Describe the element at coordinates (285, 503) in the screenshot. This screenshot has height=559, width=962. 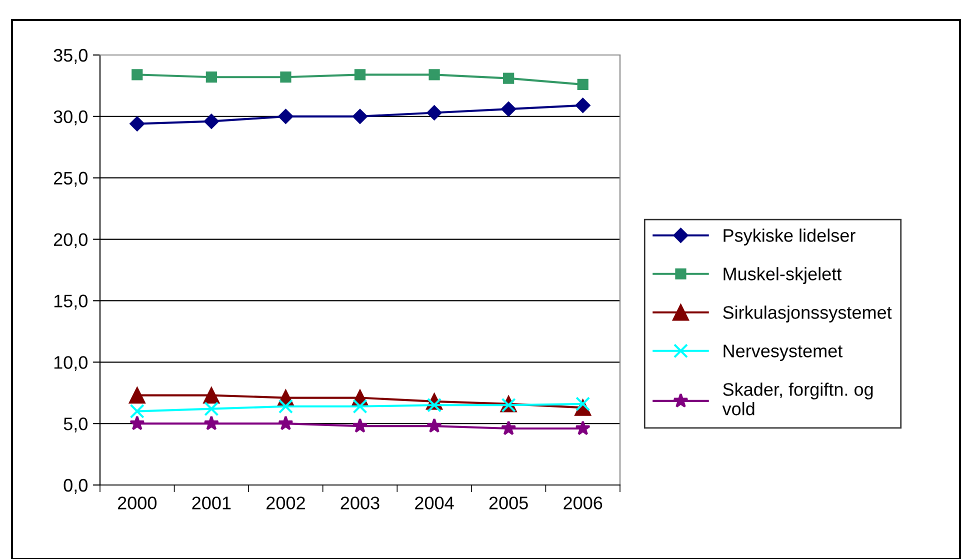
I see `x-tick-label: 2002` at that location.